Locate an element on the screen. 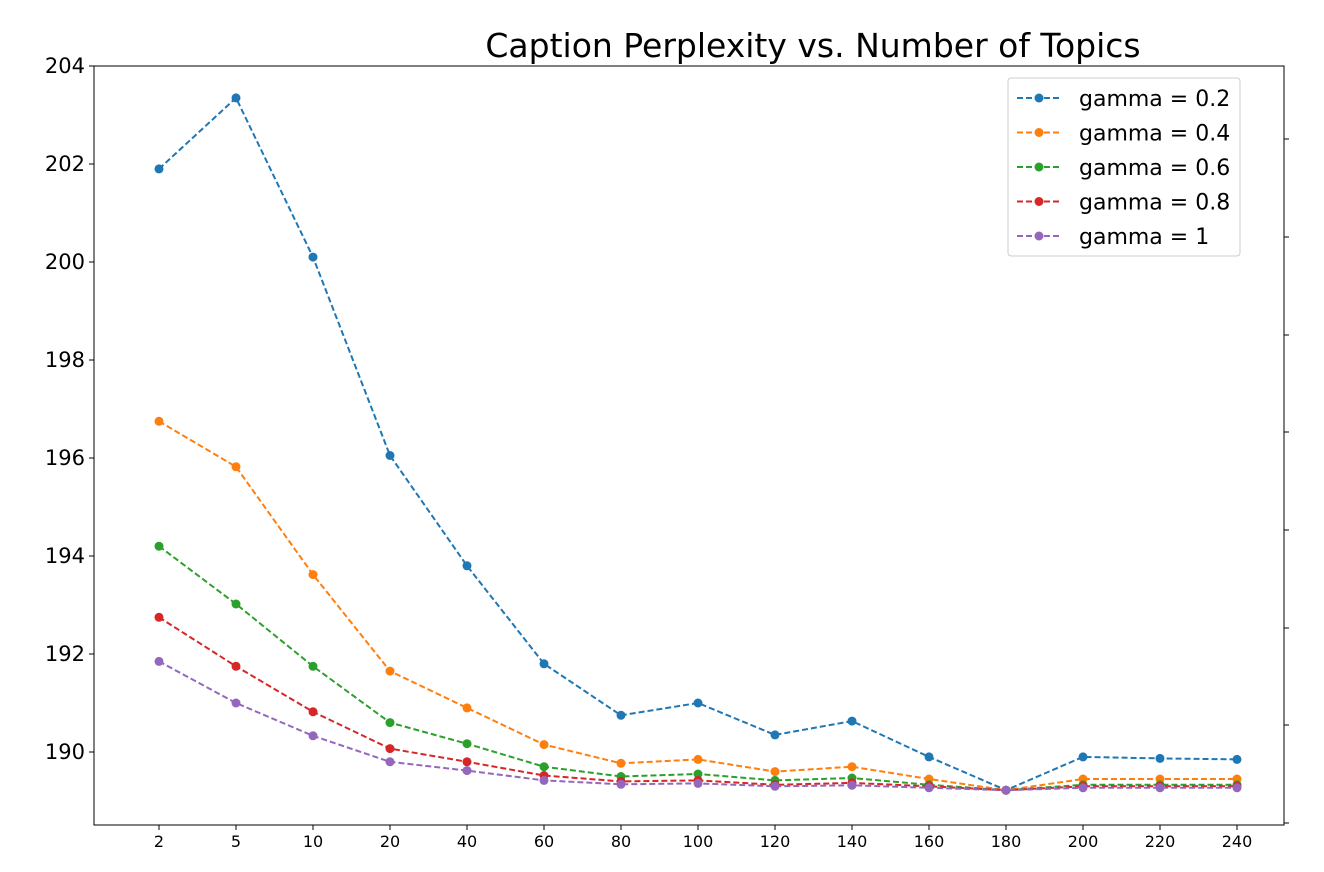 This screenshot has width=1324, height=872. x-tick-label: 40 is located at coordinates (467, 841).